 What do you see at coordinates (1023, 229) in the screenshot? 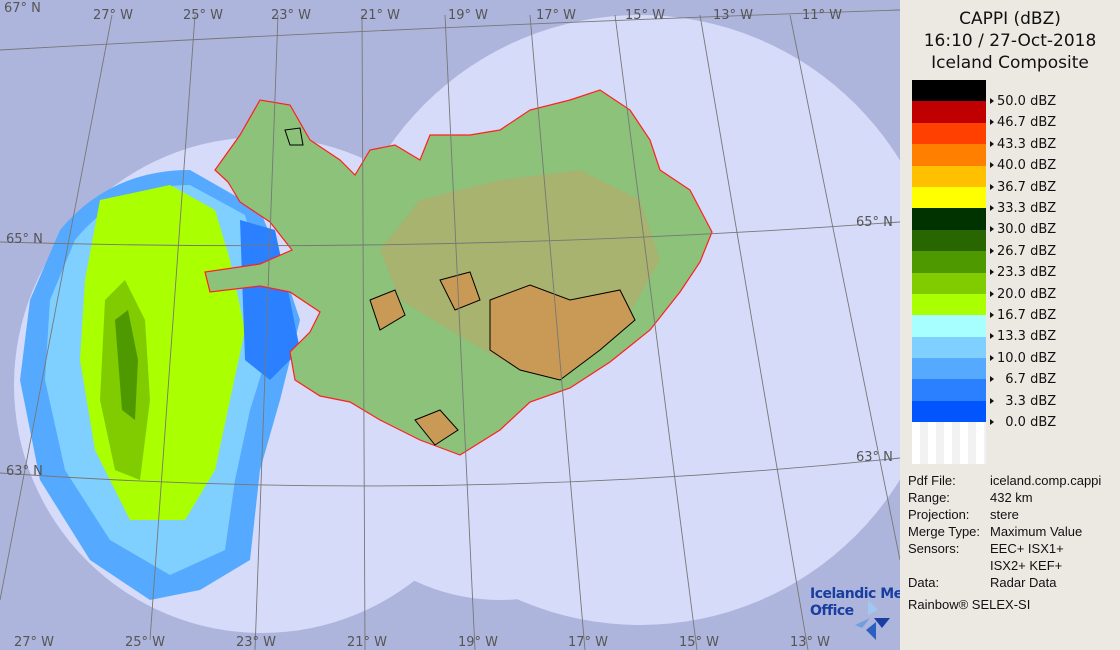
I see `scale-label: 30.0 dBZ` at bounding box center [1023, 229].